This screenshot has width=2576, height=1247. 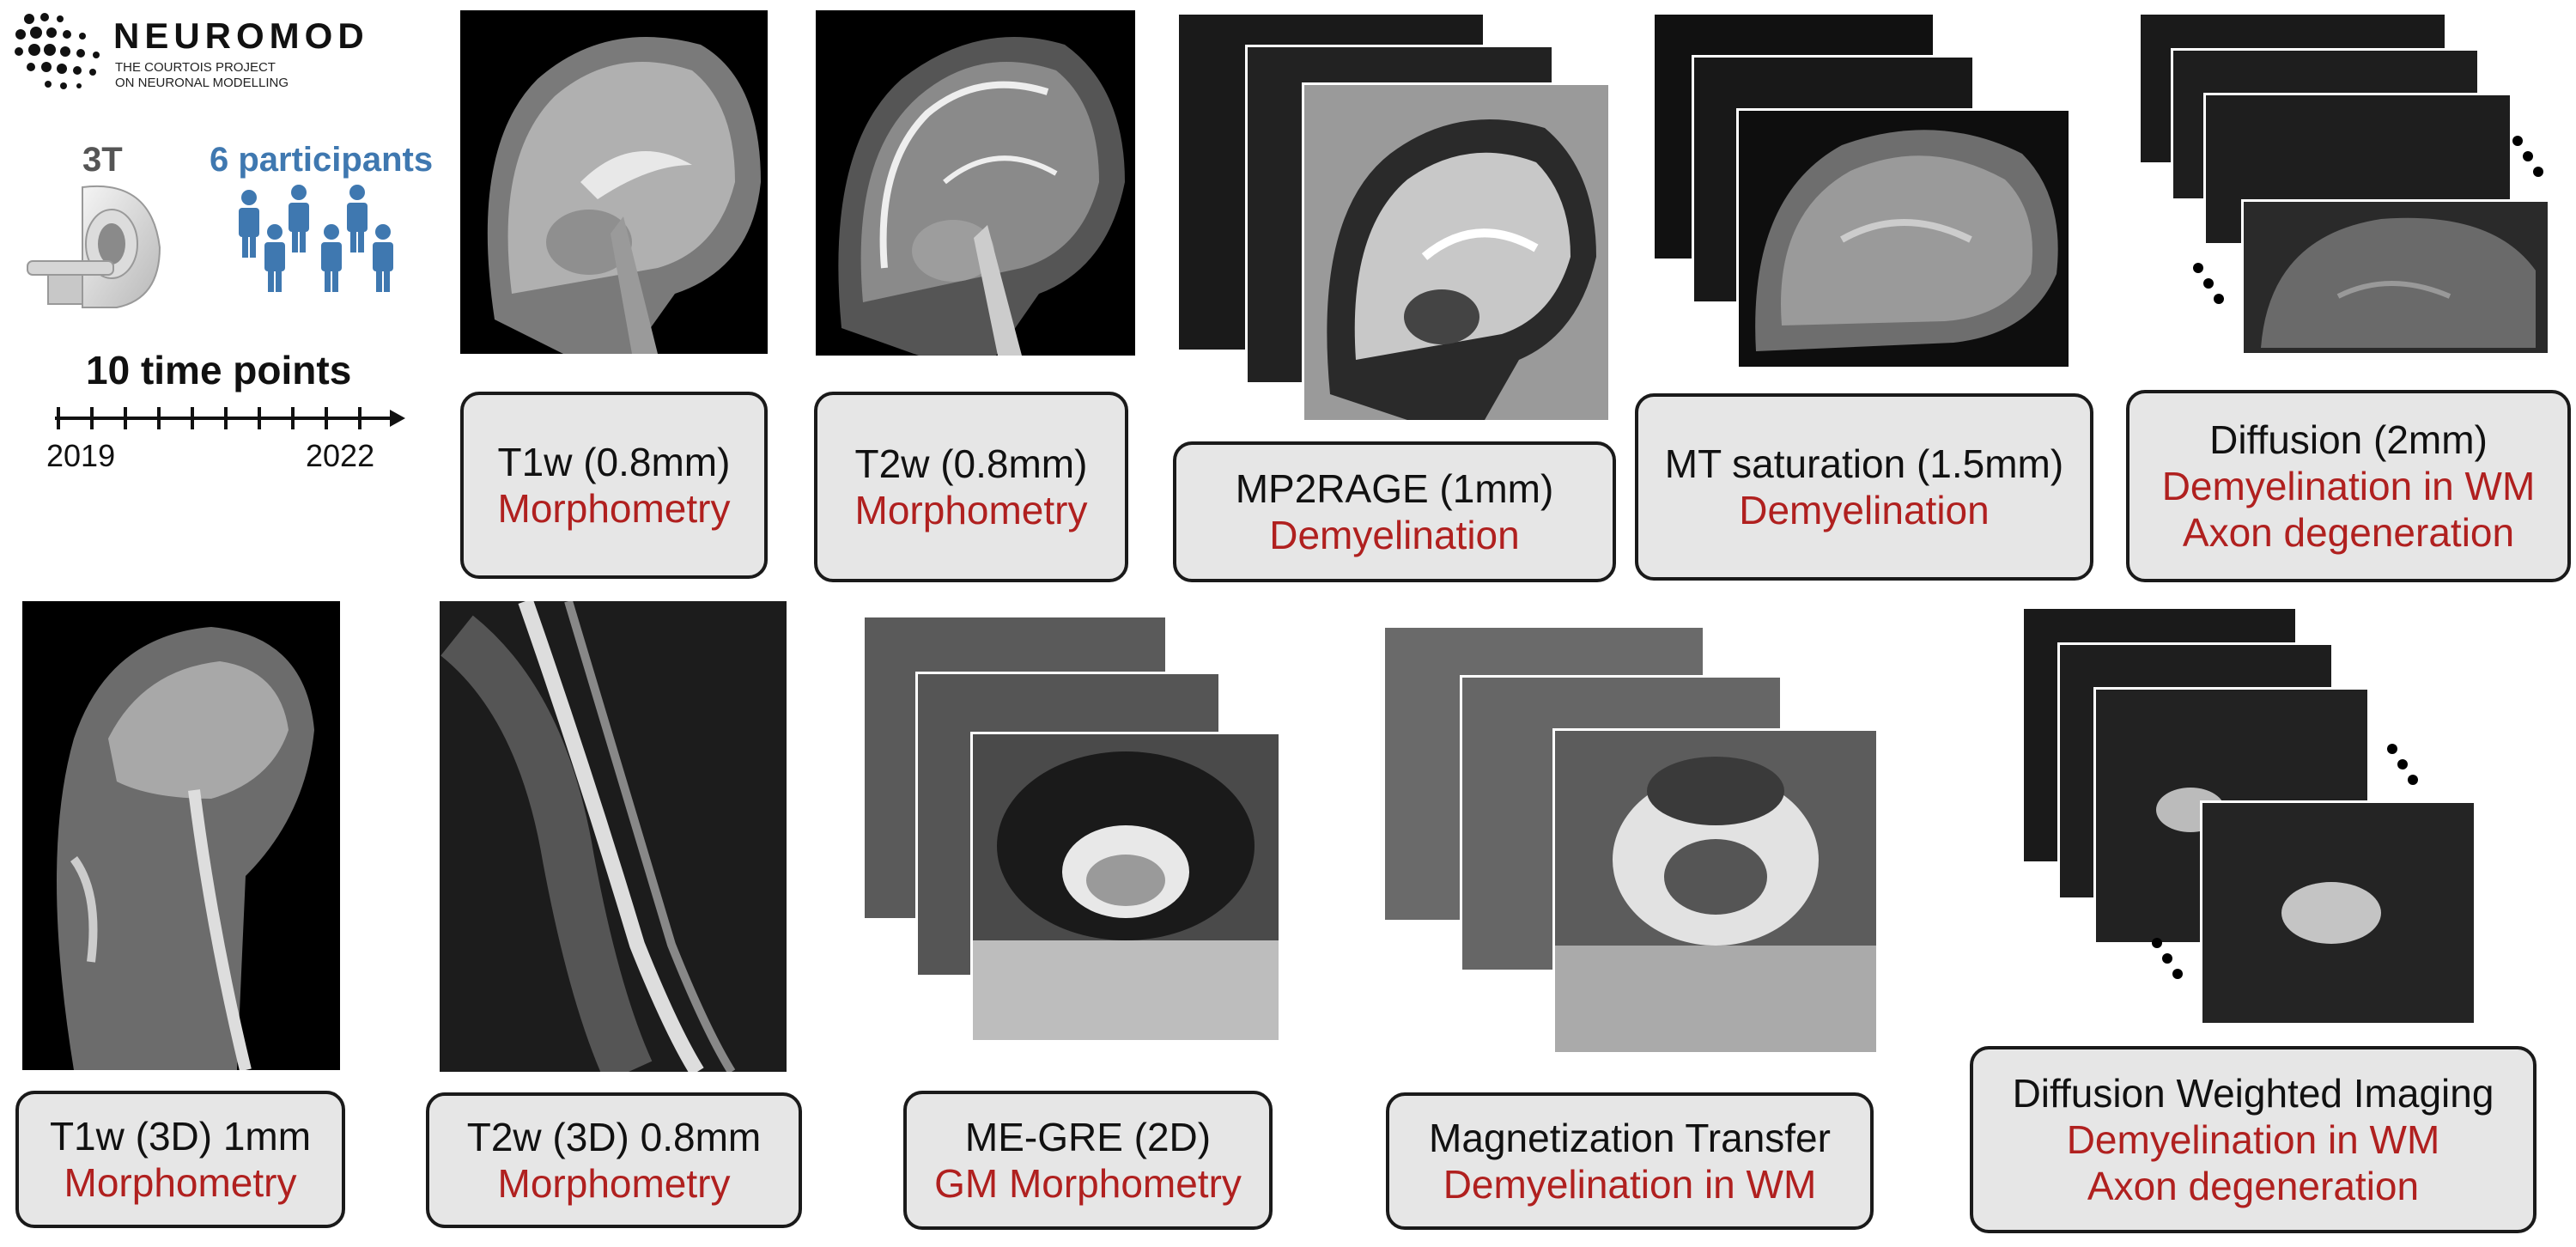 I want to click on card-t2w-brain: T2w (0.8mm) Morphometry, so click(x=971, y=487).